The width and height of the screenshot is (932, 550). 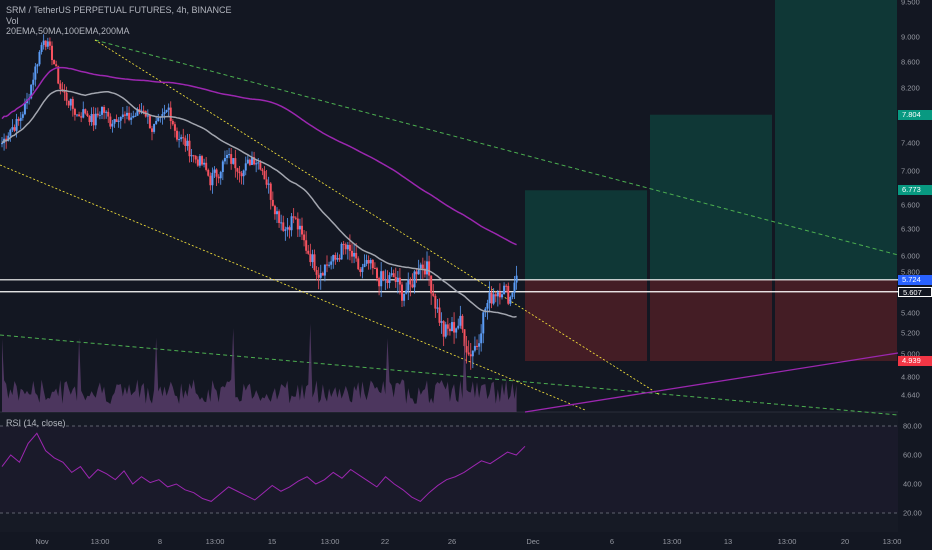 What do you see at coordinates (466, 541) in the screenshot?
I see `time-axis` at bounding box center [466, 541].